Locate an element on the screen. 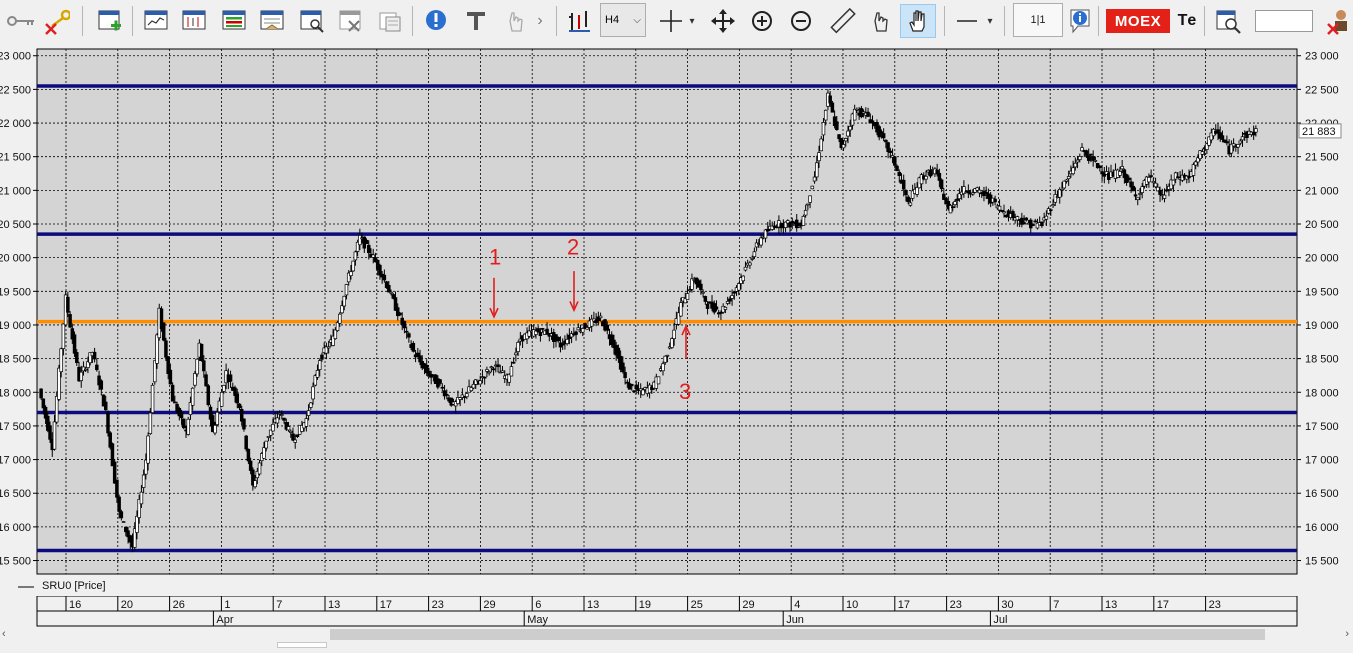 The image size is (1353, 653). ruler-icon is located at coordinates (842, 21).